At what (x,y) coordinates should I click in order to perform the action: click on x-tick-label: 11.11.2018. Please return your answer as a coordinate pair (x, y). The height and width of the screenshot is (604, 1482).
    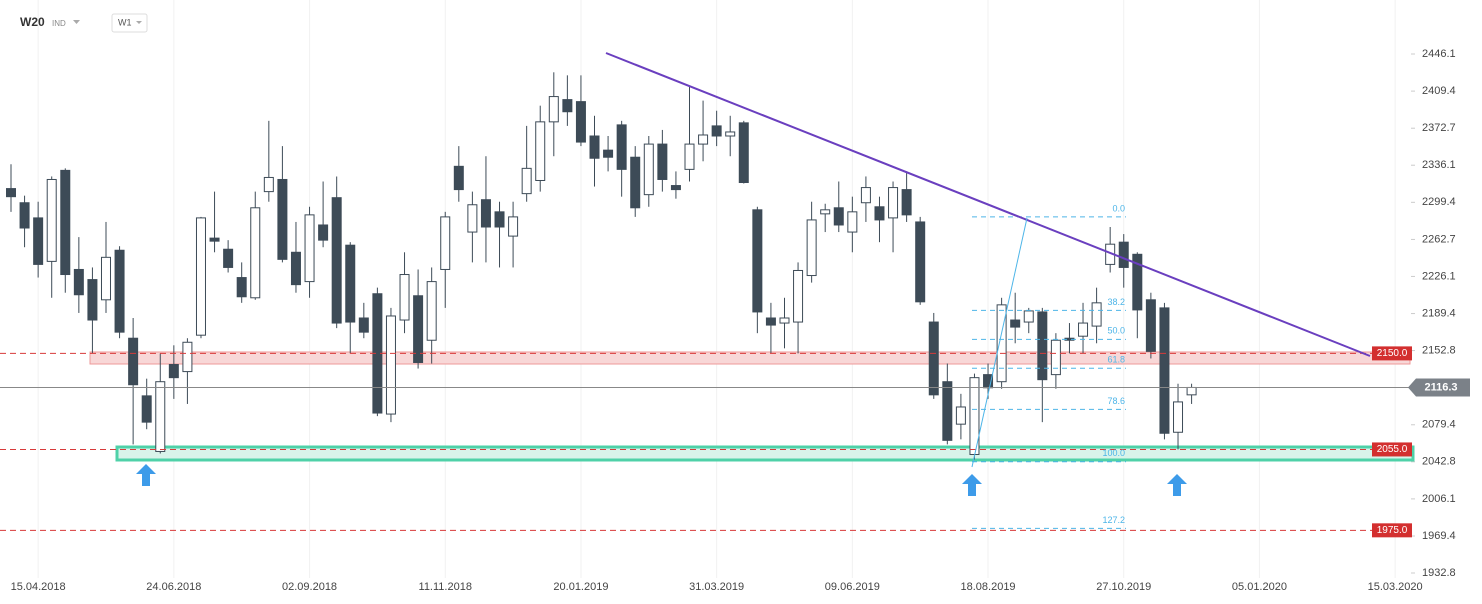
    Looking at the image, I should click on (445, 587).